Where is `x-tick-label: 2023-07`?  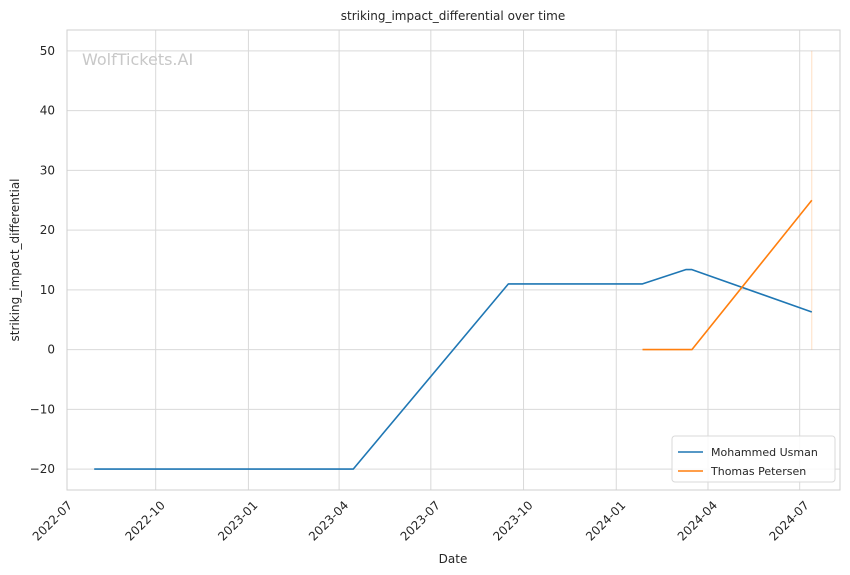 x-tick-label: 2023-07 is located at coordinates (420, 520).